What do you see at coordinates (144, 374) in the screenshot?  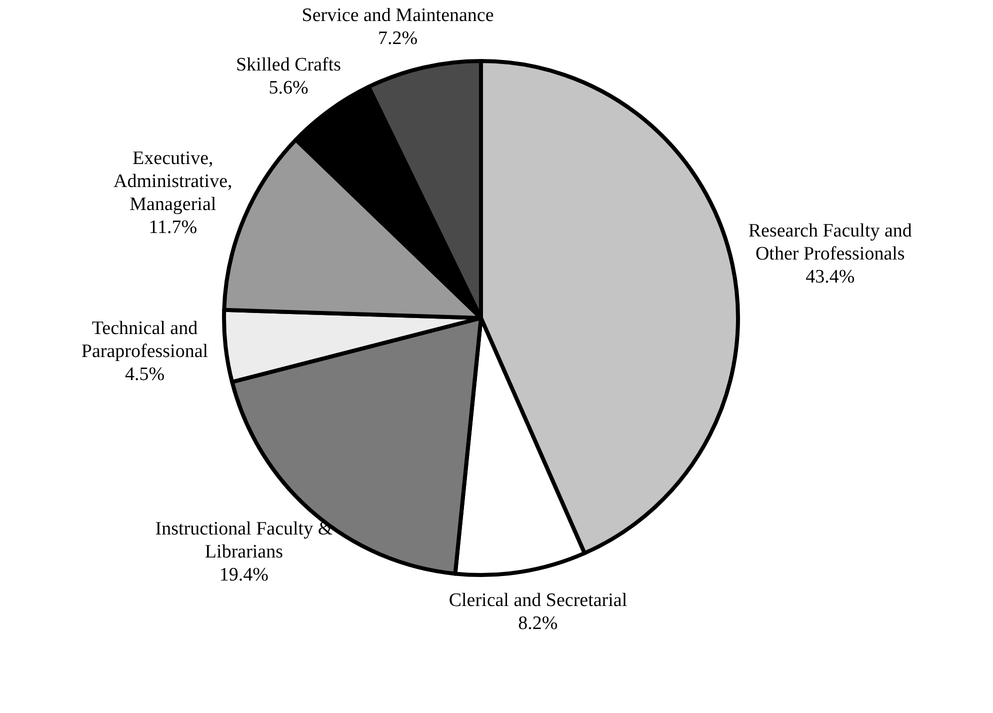 I see `data-label: 4.5%` at bounding box center [144, 374].